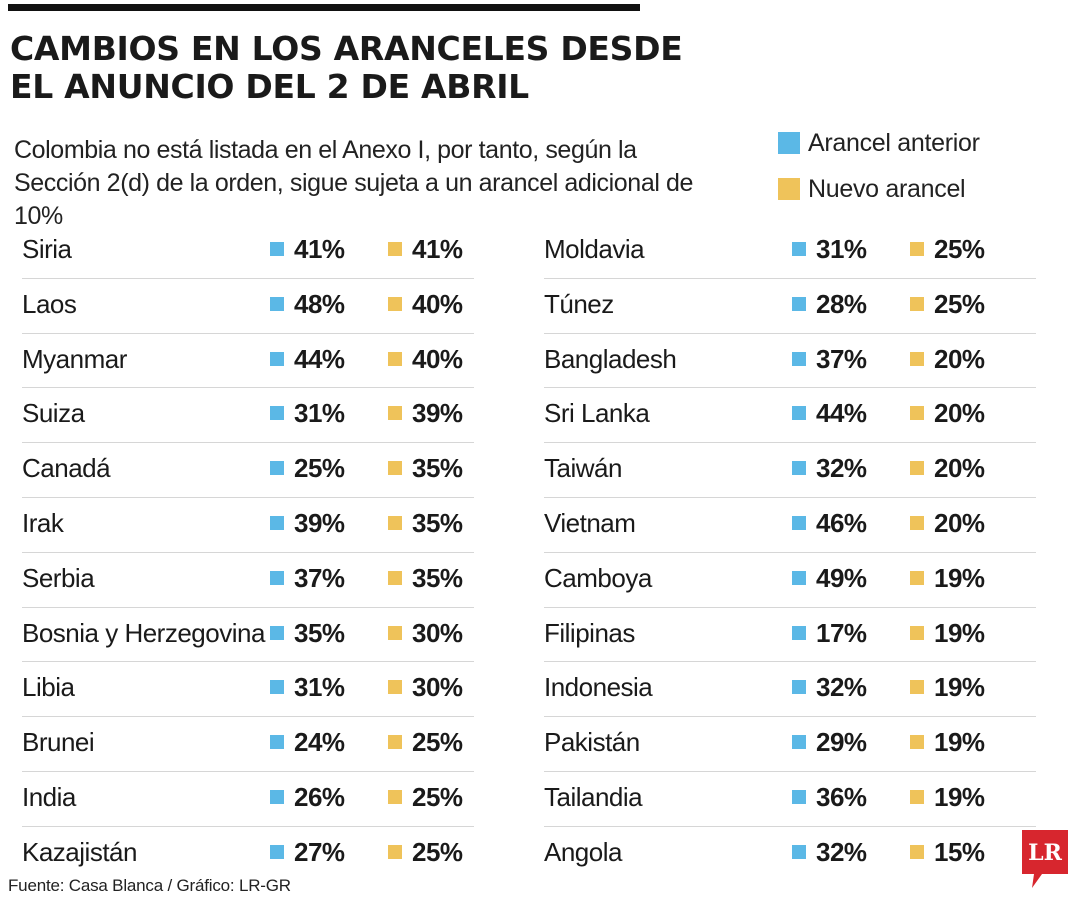 The width and height of the screenshot is (1080, 900). What do you see at coordinates (583, 851) in the screenshot?
I see `country-name: Angola` at bounding box center [583, 851].